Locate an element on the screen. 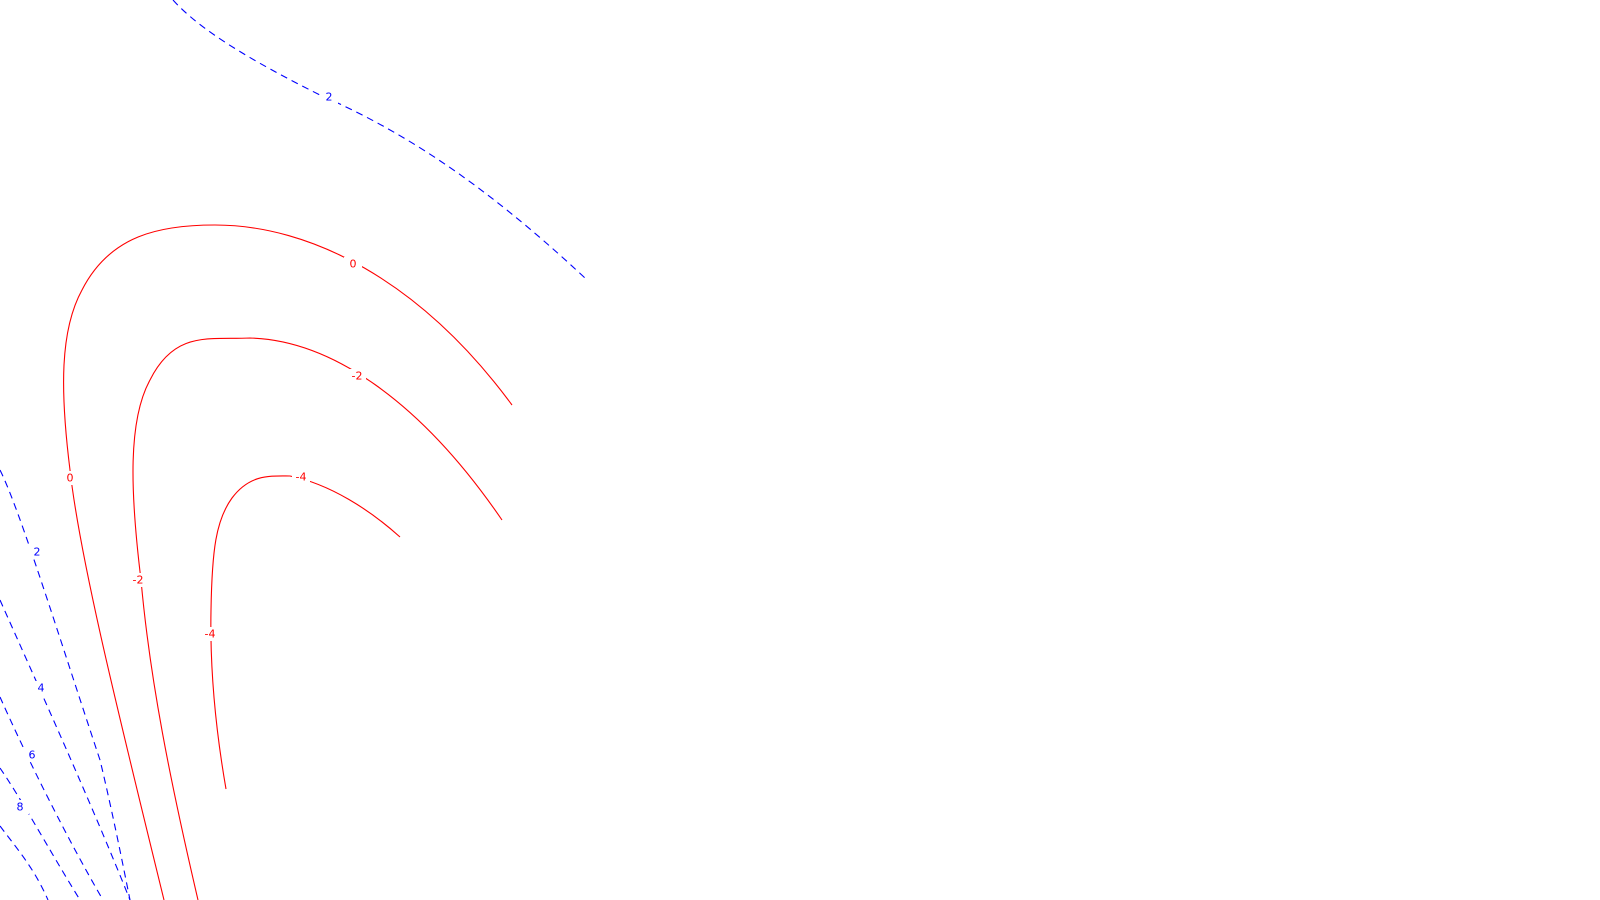  contour-label: 4 is located at coordinates (41, 688).